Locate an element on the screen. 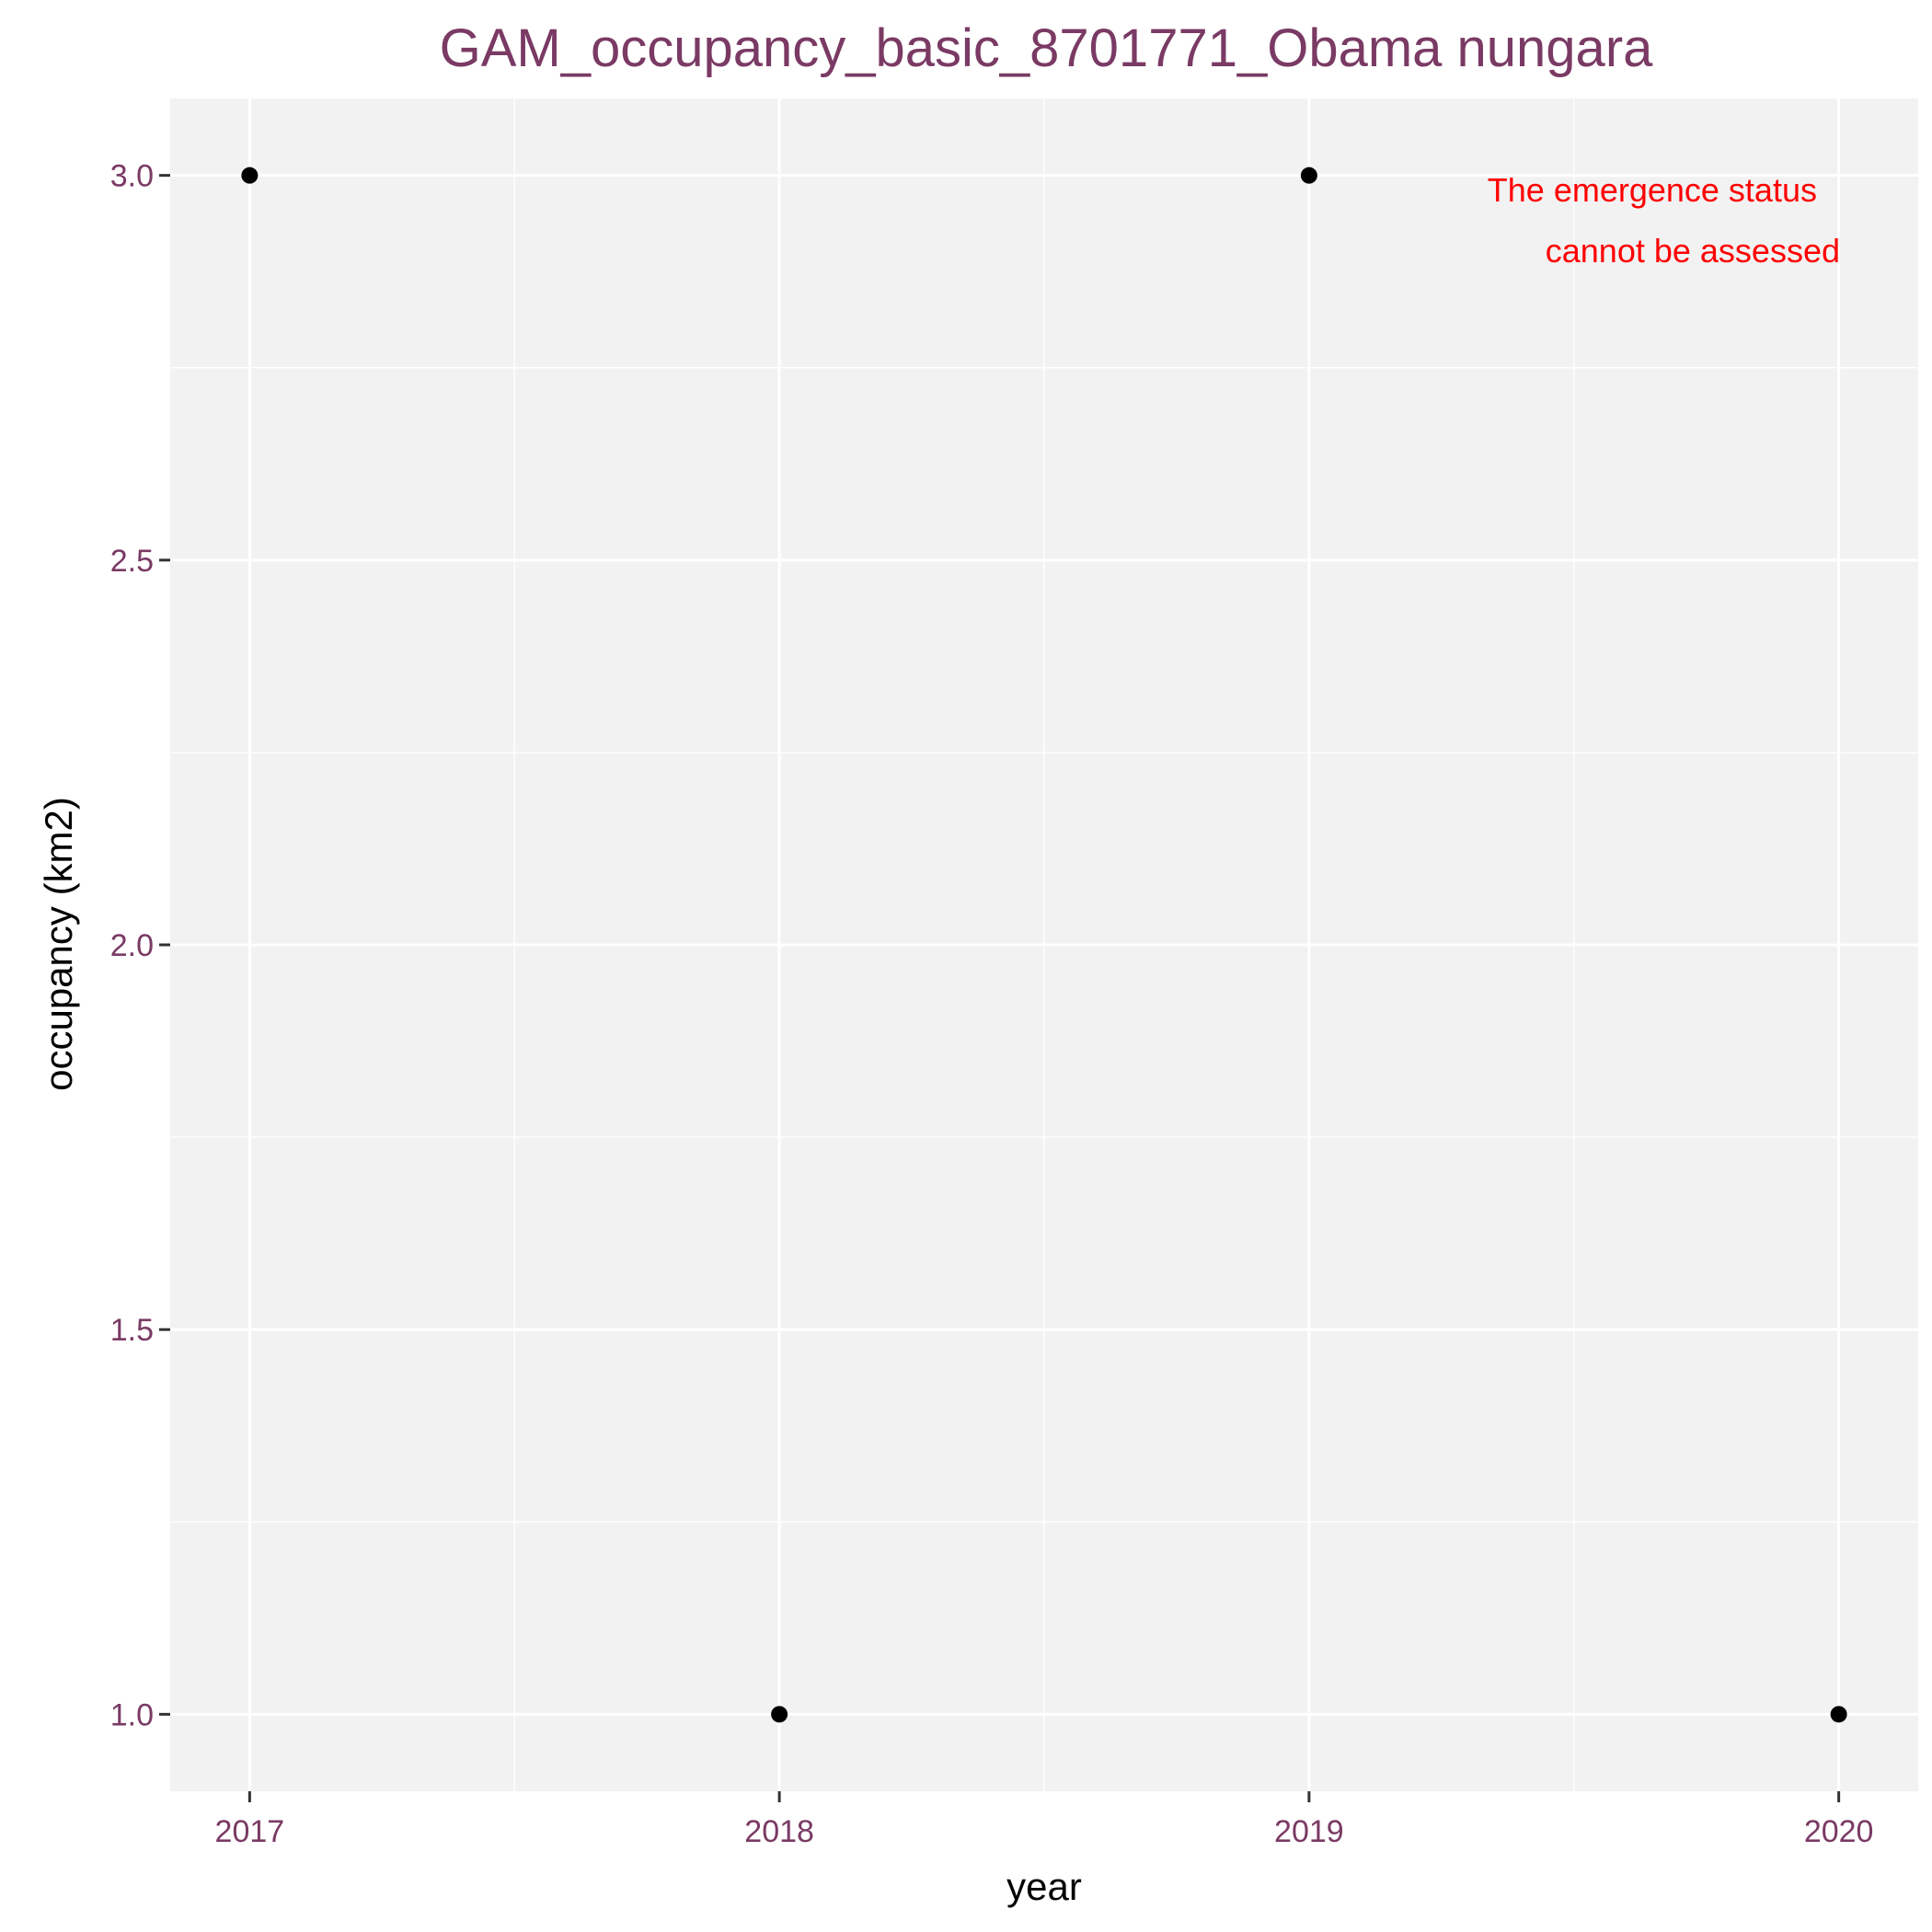 This screenshot has height=1932, width=1932. y-tick-label: 3.0 is located at coordinates (132, 176).